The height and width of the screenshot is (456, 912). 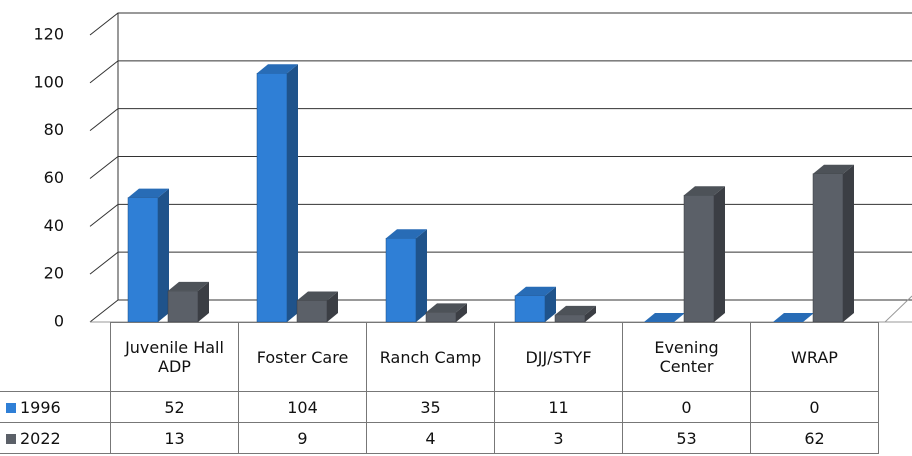 I want to click on table-value: 53, so click(x=686, y=438).